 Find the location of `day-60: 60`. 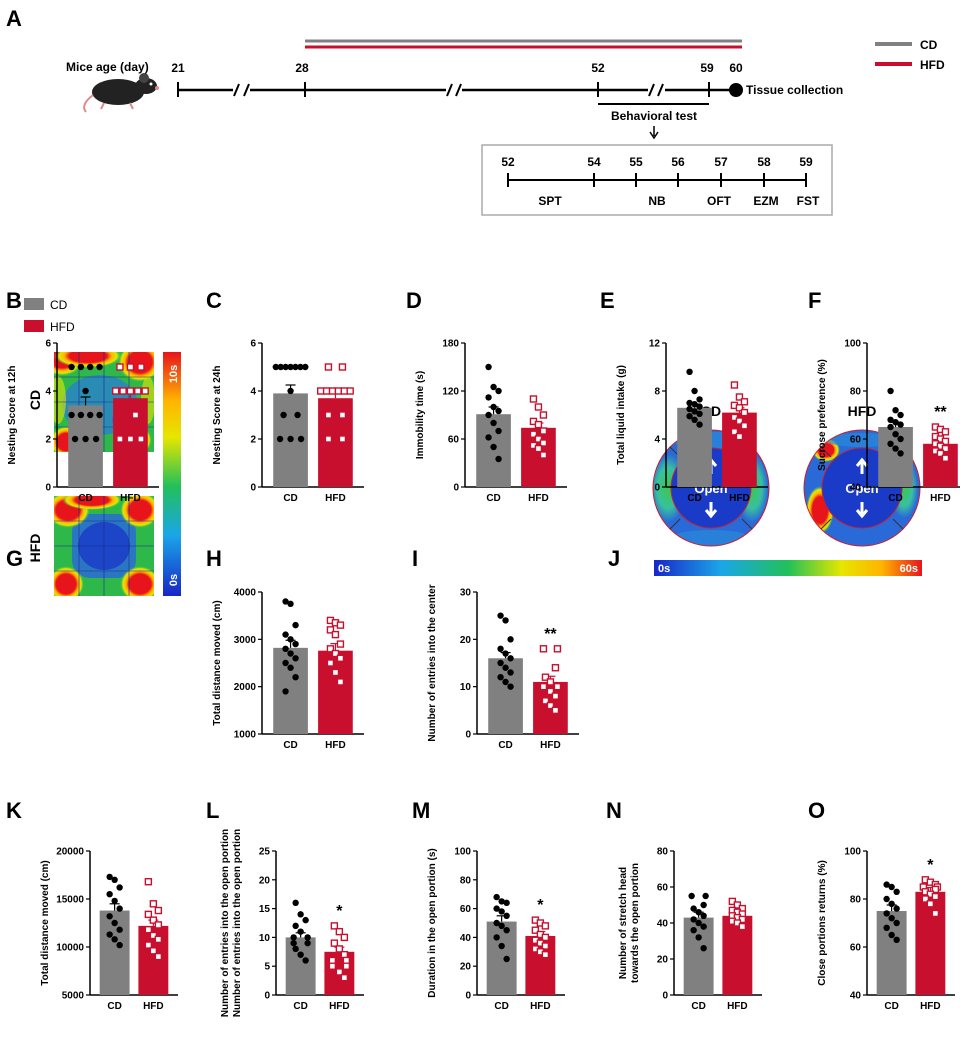

day-60: 60 is located at coordinates (736, 68).